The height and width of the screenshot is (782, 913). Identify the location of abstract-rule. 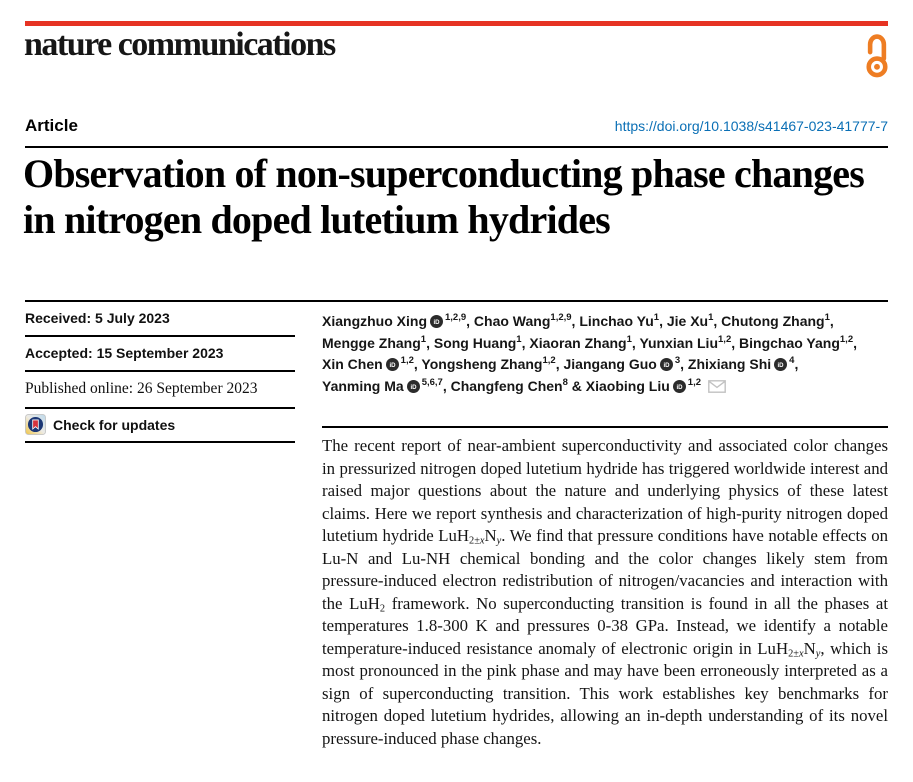
(605, 427).